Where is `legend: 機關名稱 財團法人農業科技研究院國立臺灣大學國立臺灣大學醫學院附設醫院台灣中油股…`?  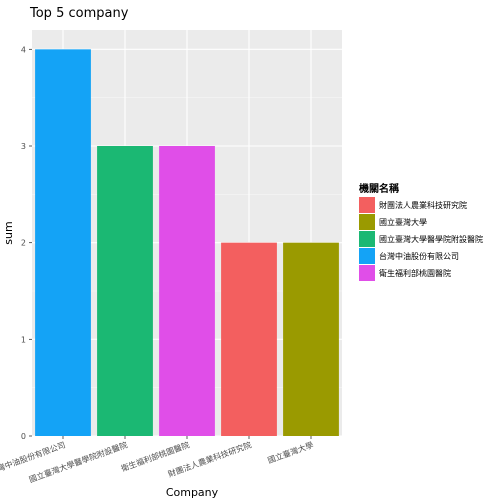
legend: 機關名稱 財團法人農業科技研究院國立臺灣大學國立臺灣大學醫學院附設醫院台灣中油股… is located at coordinates (421, 231).